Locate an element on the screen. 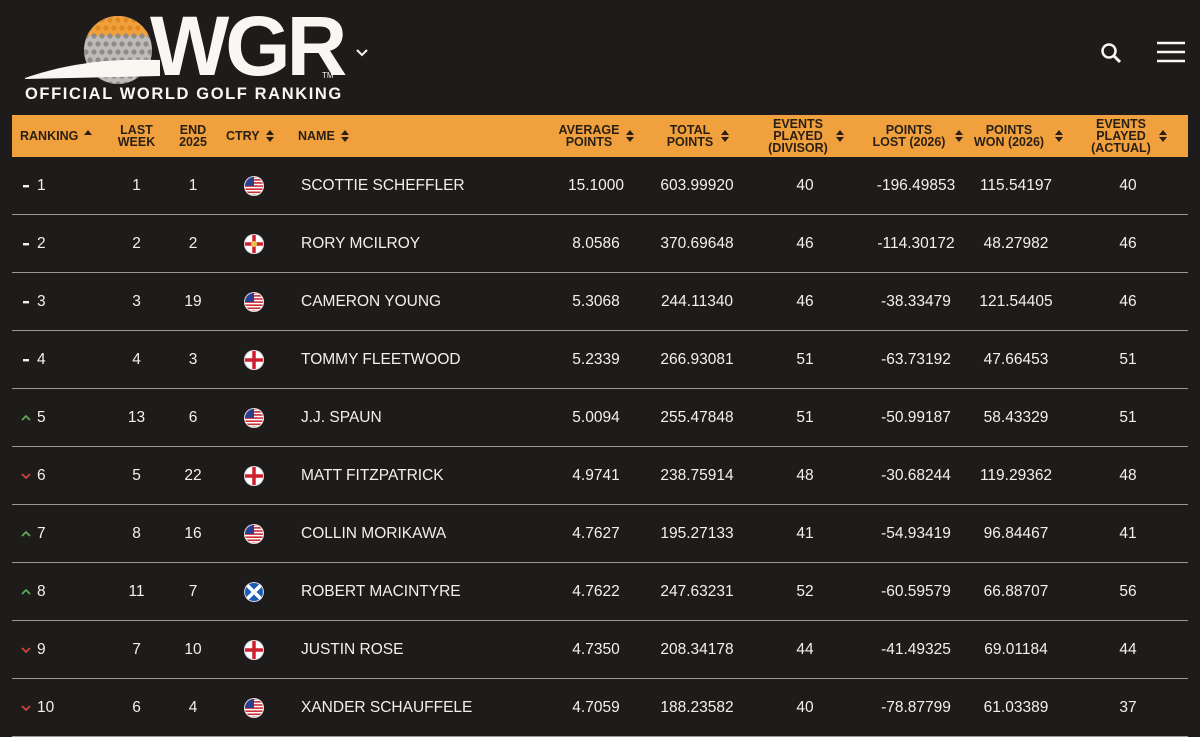  cell-value: -114.30172 is located at coordinates (916, 243).